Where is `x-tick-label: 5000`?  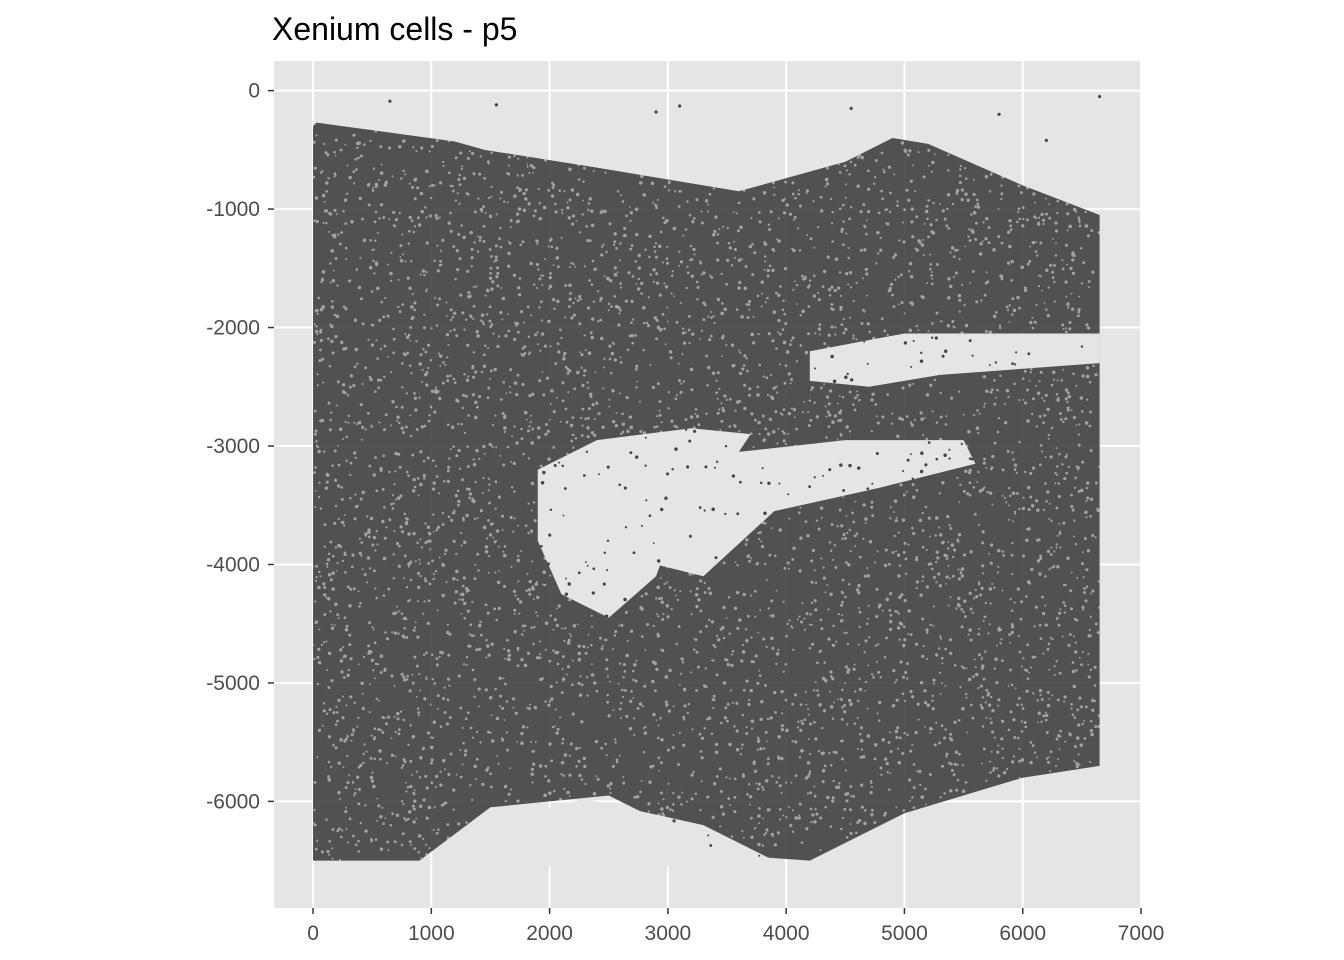 x-tick-label: 5000 is located at coordinates (904, 933).